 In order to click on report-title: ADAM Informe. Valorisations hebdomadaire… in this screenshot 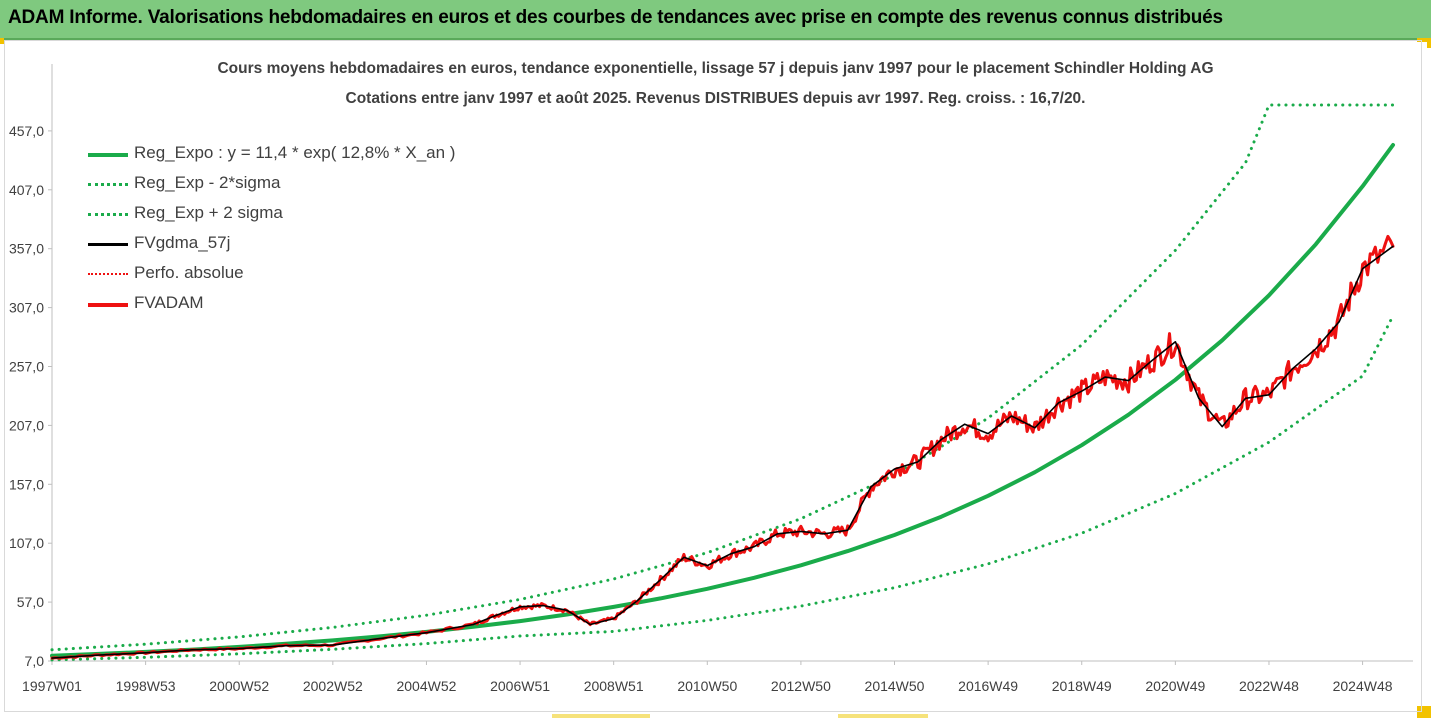, I will do `click(615, 17)`.